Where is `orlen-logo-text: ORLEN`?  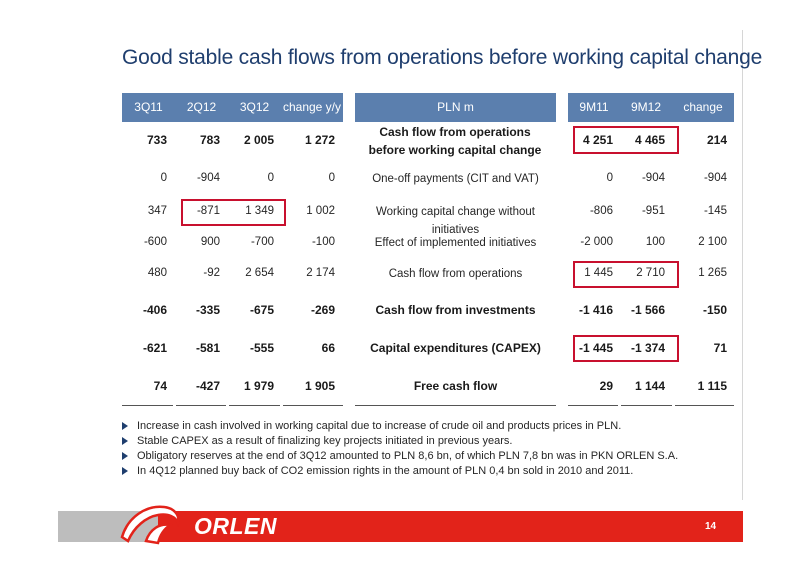 orlen-logo-text: ORLEN is located at coordinates (235, 526).